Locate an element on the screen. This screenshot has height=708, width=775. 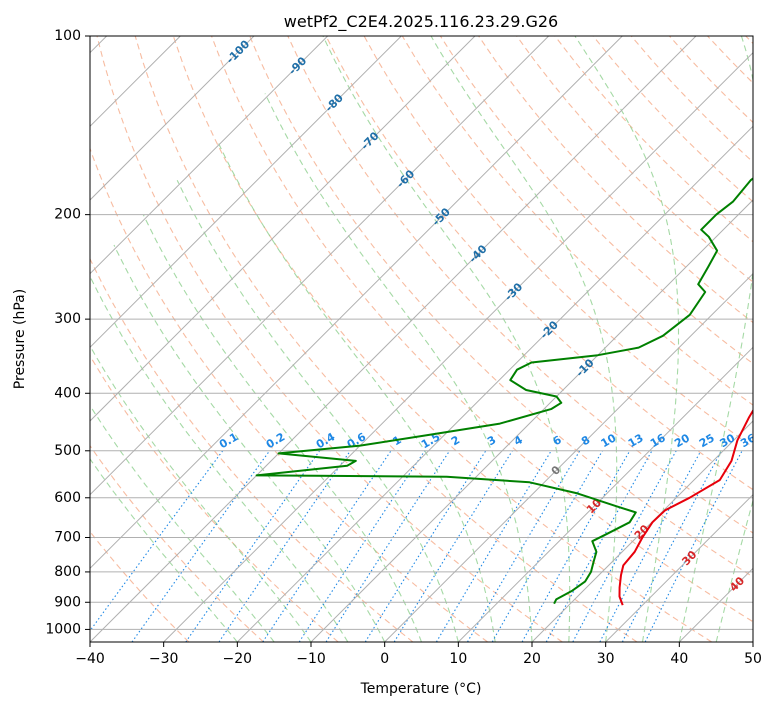
x-tick-label: 40 is located at coordinates (679, 659).